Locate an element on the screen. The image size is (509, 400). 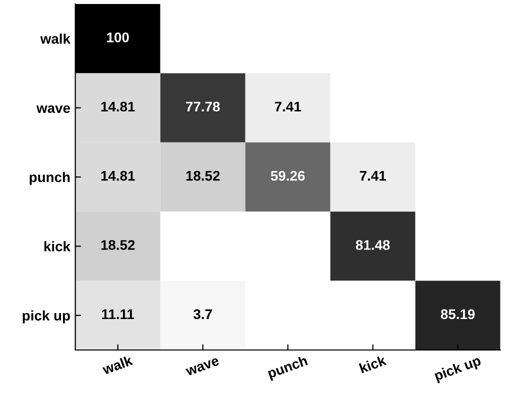
data-label: 77.78 is located at coordinates (203, 107).